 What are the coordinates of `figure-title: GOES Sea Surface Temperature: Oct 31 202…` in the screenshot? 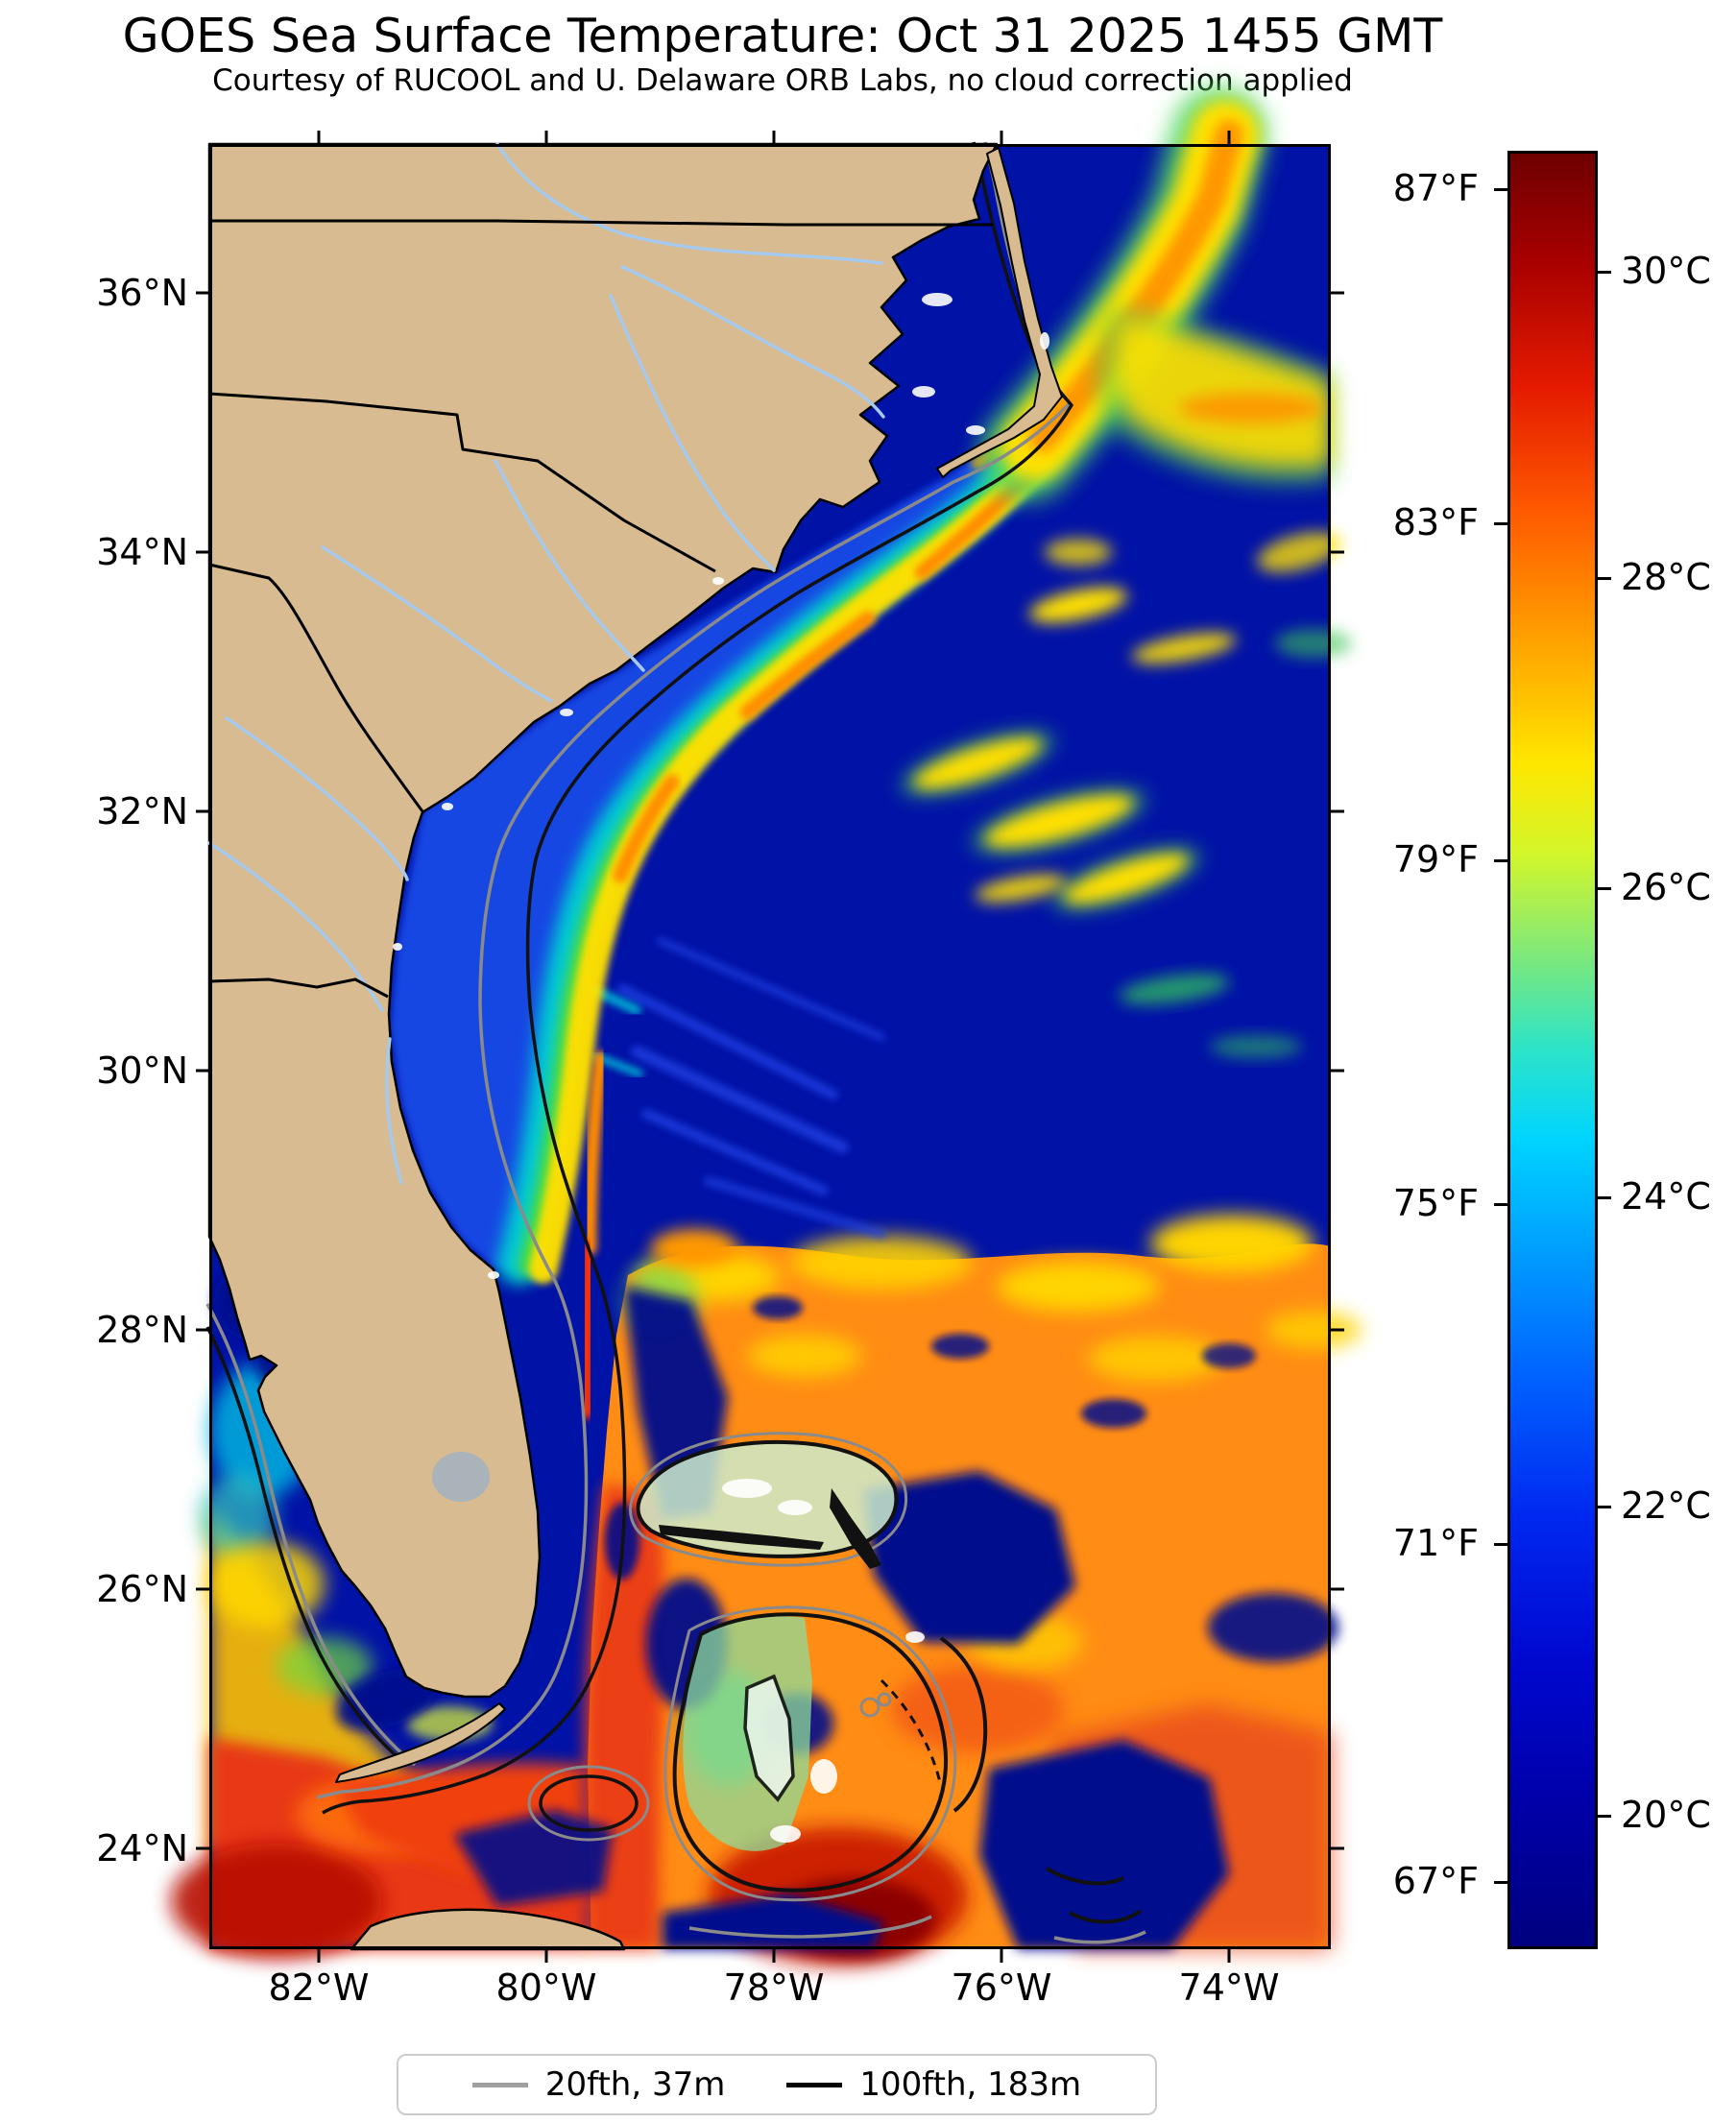 It's located at (782, 36).